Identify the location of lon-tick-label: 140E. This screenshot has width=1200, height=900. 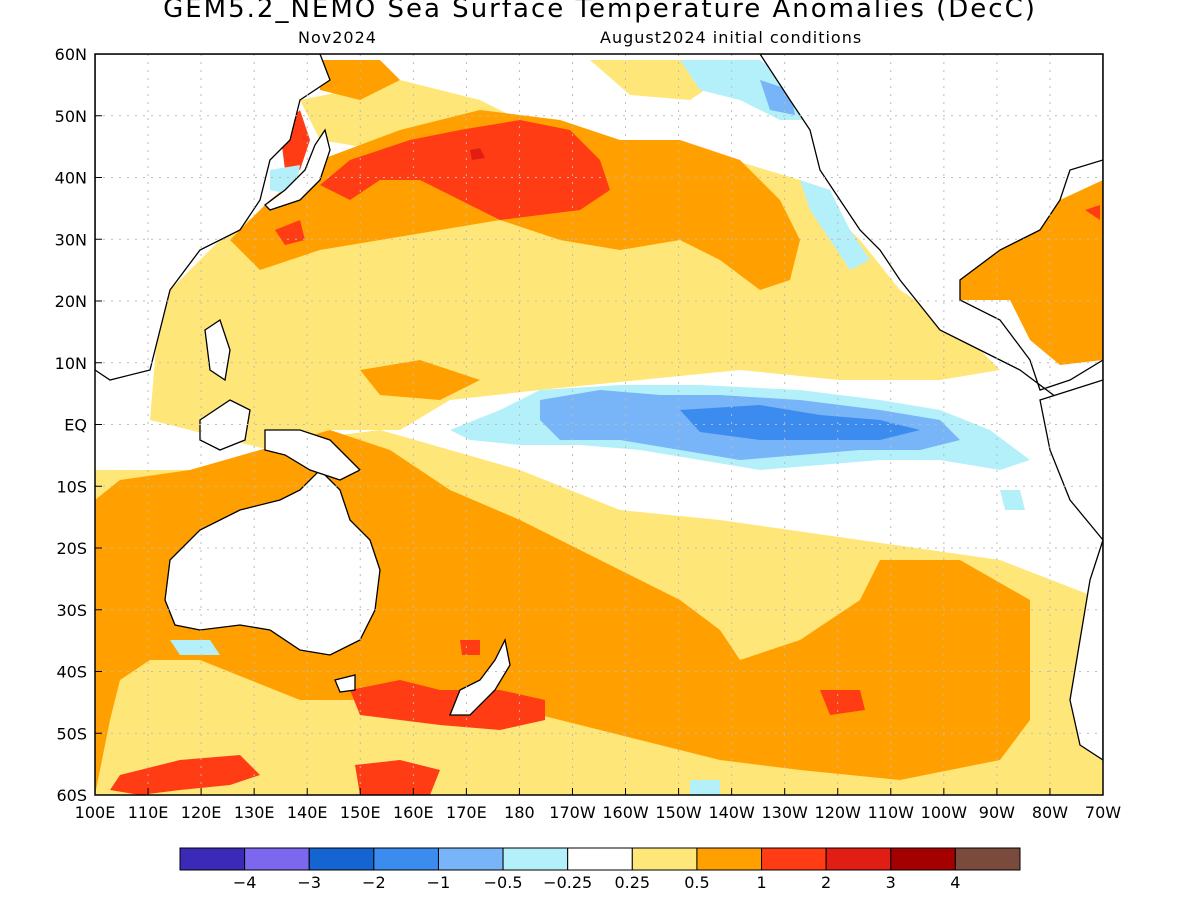
(307, 812).